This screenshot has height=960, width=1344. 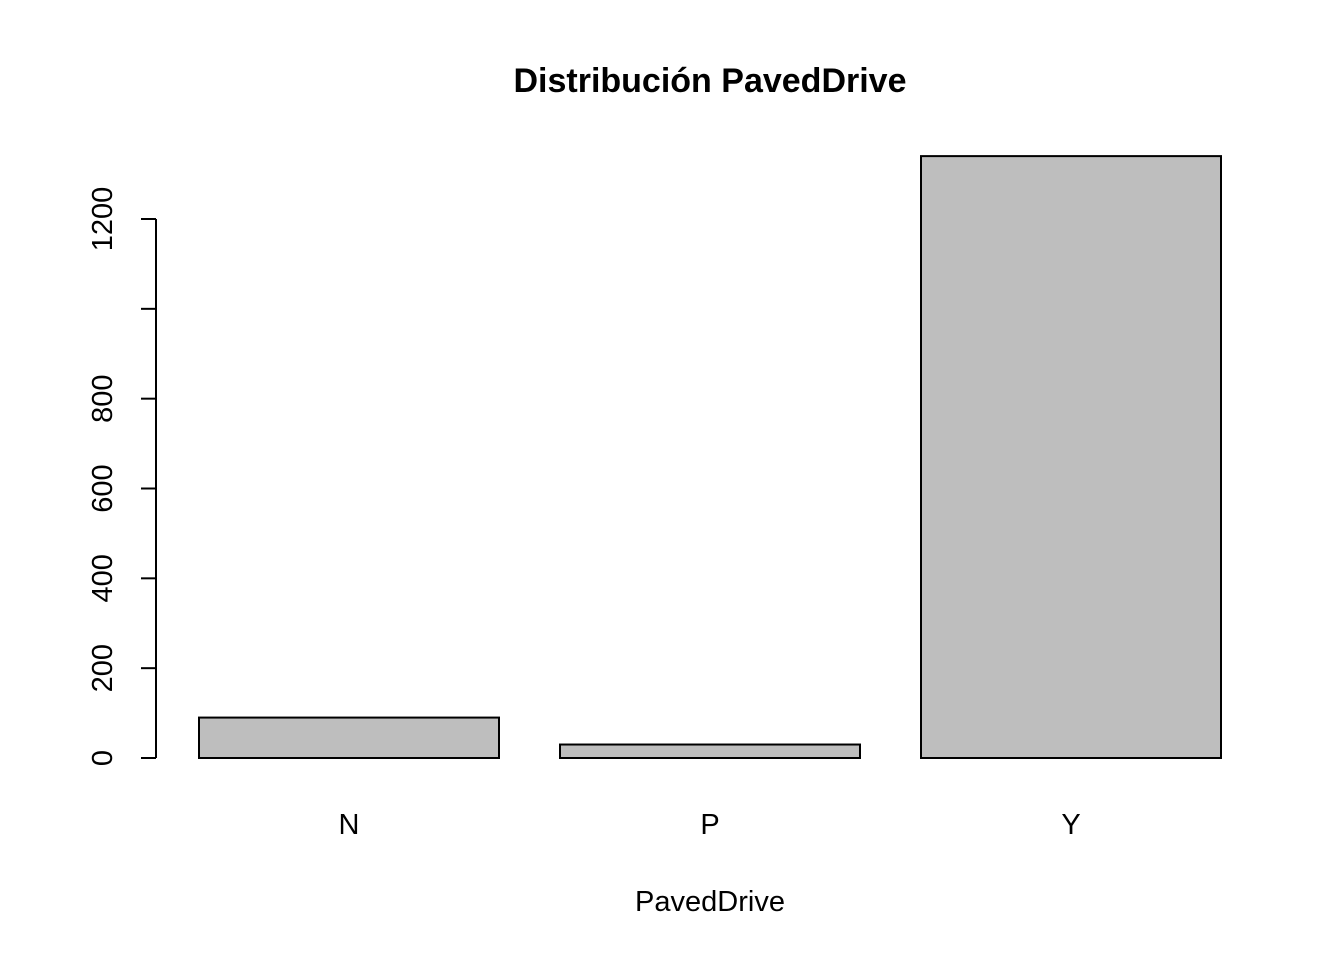 What do you see at coordinates (710, 751) in the screenshot?
I see `bar-P` at bounding box center [710, 751].